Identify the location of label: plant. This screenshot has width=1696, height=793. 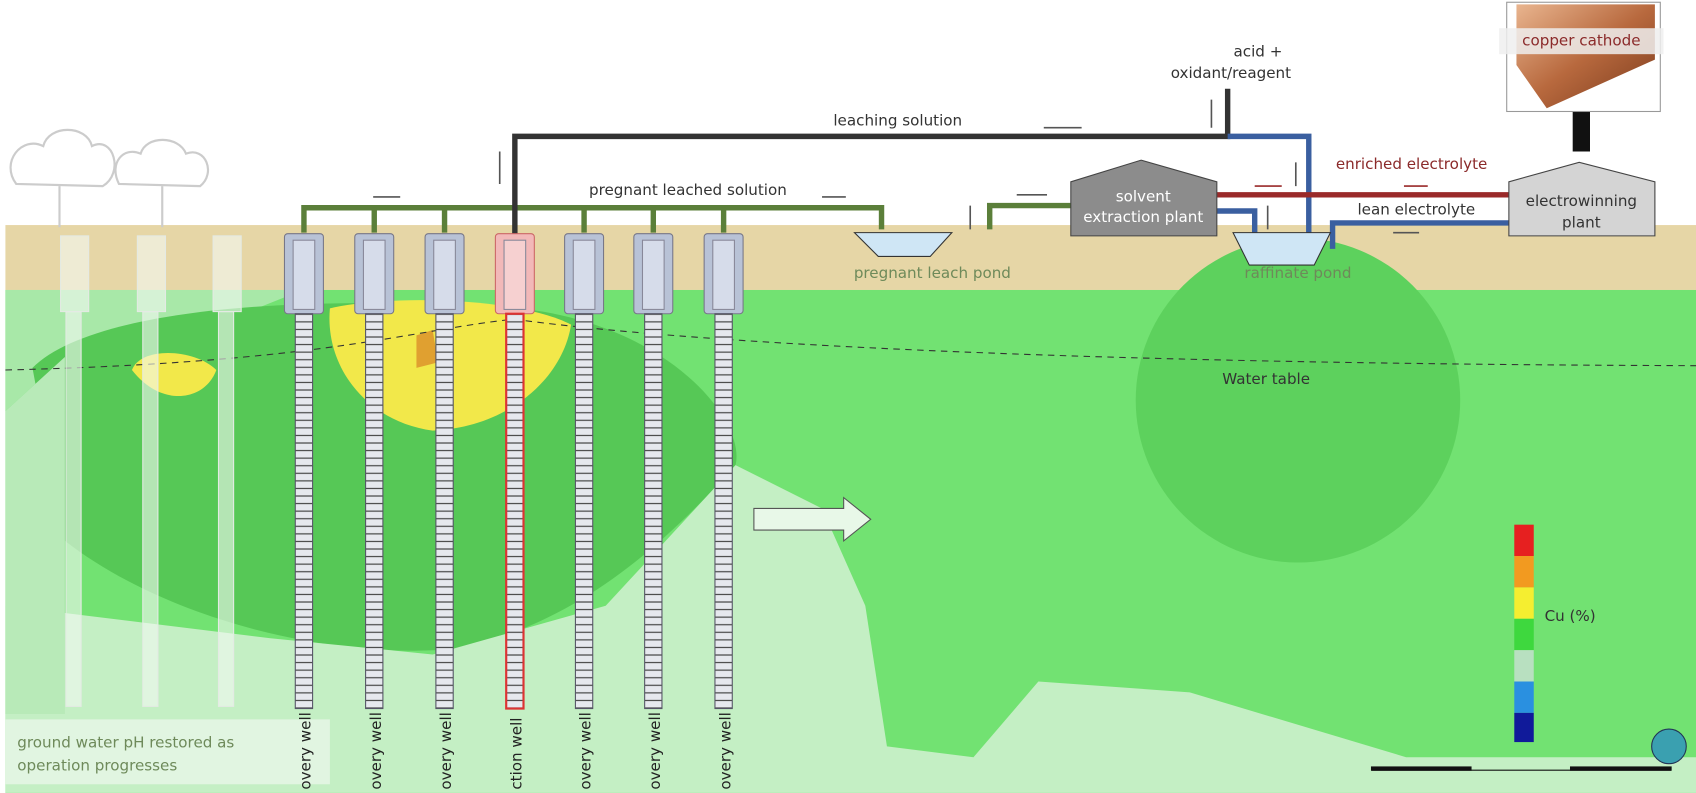
(1581, 222).